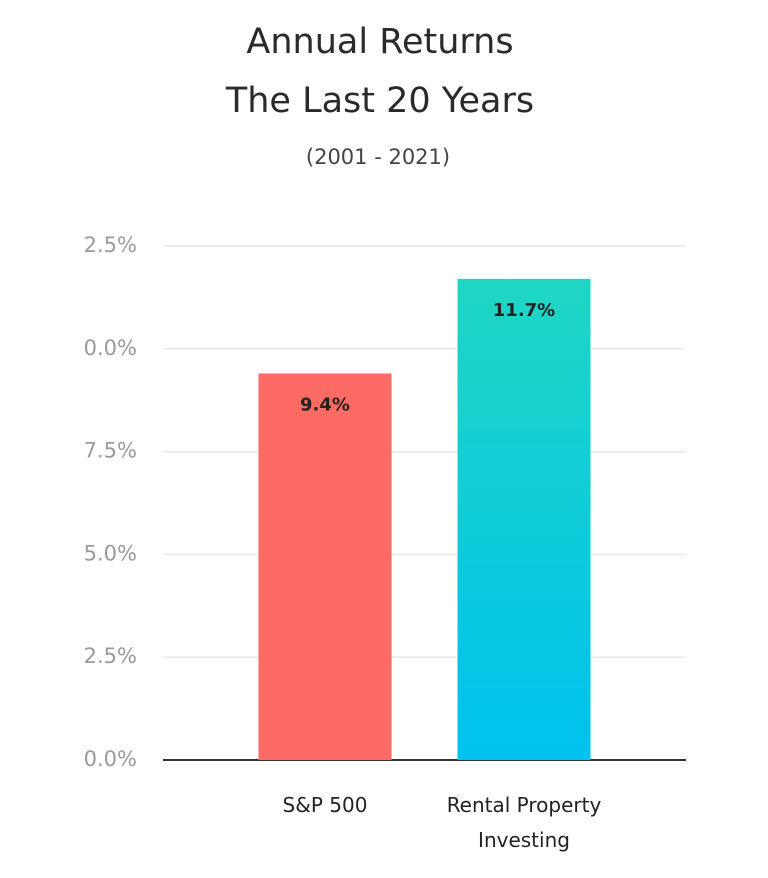 The width and height of the screenshot is (768, 878). I want to click on x-tick-label: S&P 500, so click(325, 805).